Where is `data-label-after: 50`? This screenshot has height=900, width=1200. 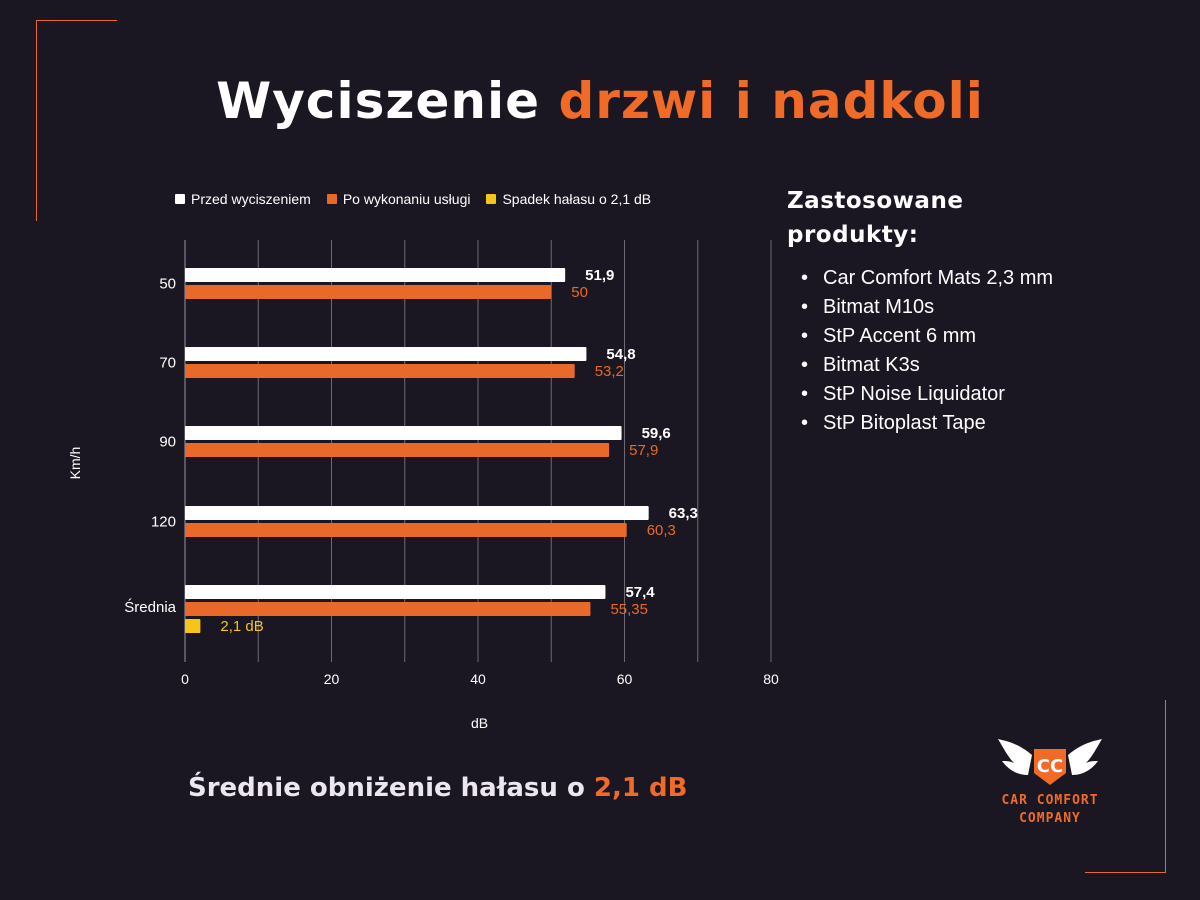 data-label-after: 50 is located at coordinates (579, 292).